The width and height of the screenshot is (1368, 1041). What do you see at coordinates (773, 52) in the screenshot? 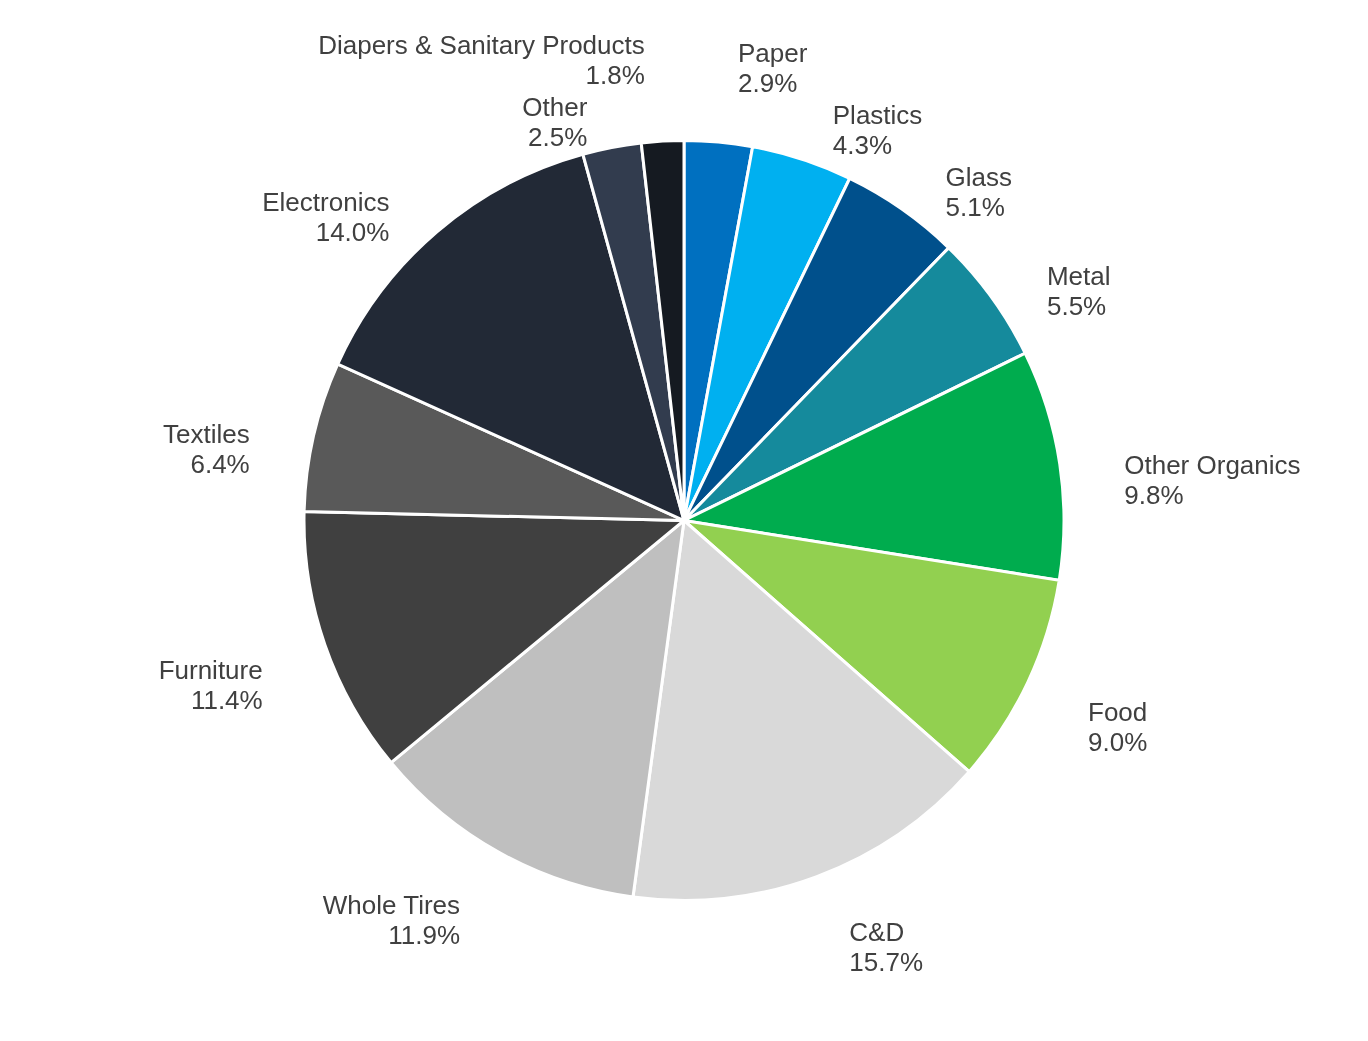
I see `slice-label: Paper` at bounding box center [773, 52].